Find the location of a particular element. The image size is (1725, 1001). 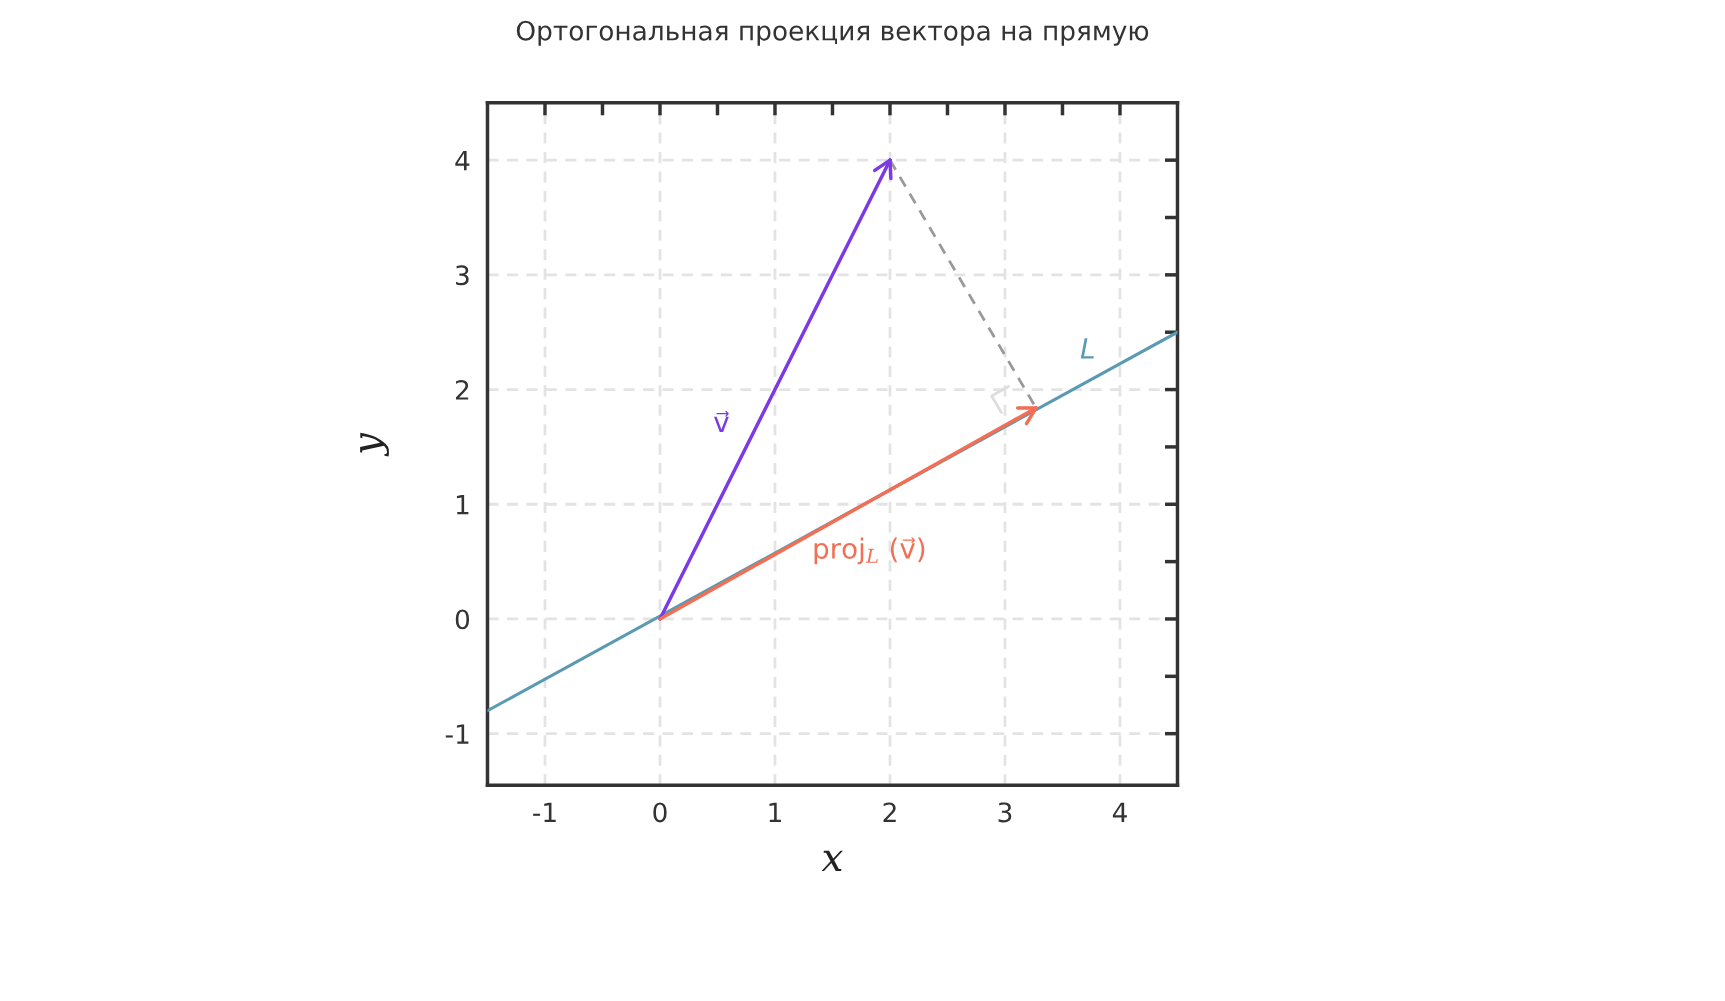

y-tick-label: 2 is located at coordinates (462, 390).